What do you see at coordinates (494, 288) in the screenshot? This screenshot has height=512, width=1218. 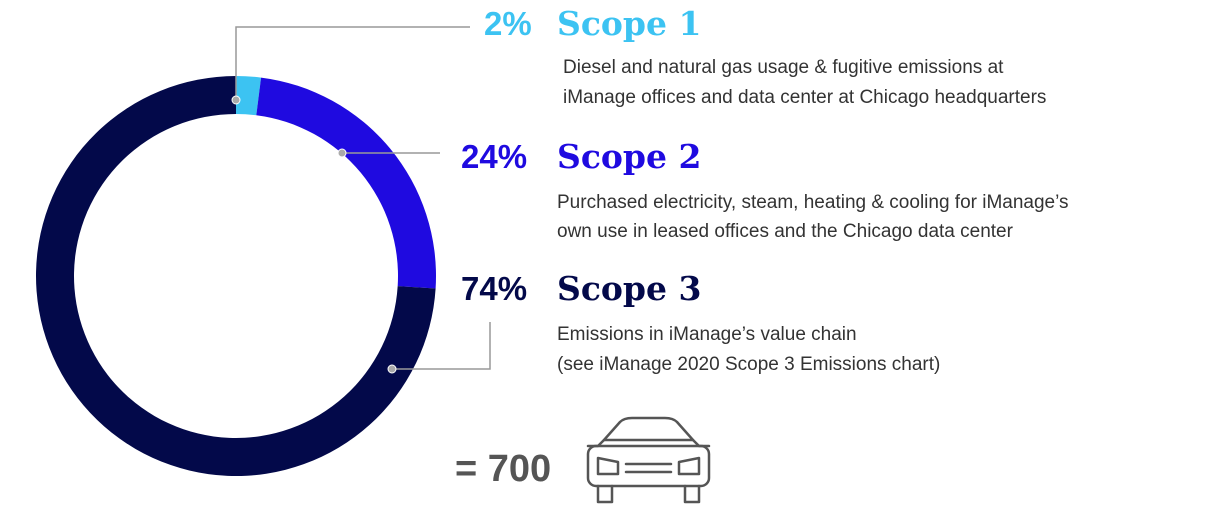 I see `value-label: 74%` at bounding box center [494, 288].